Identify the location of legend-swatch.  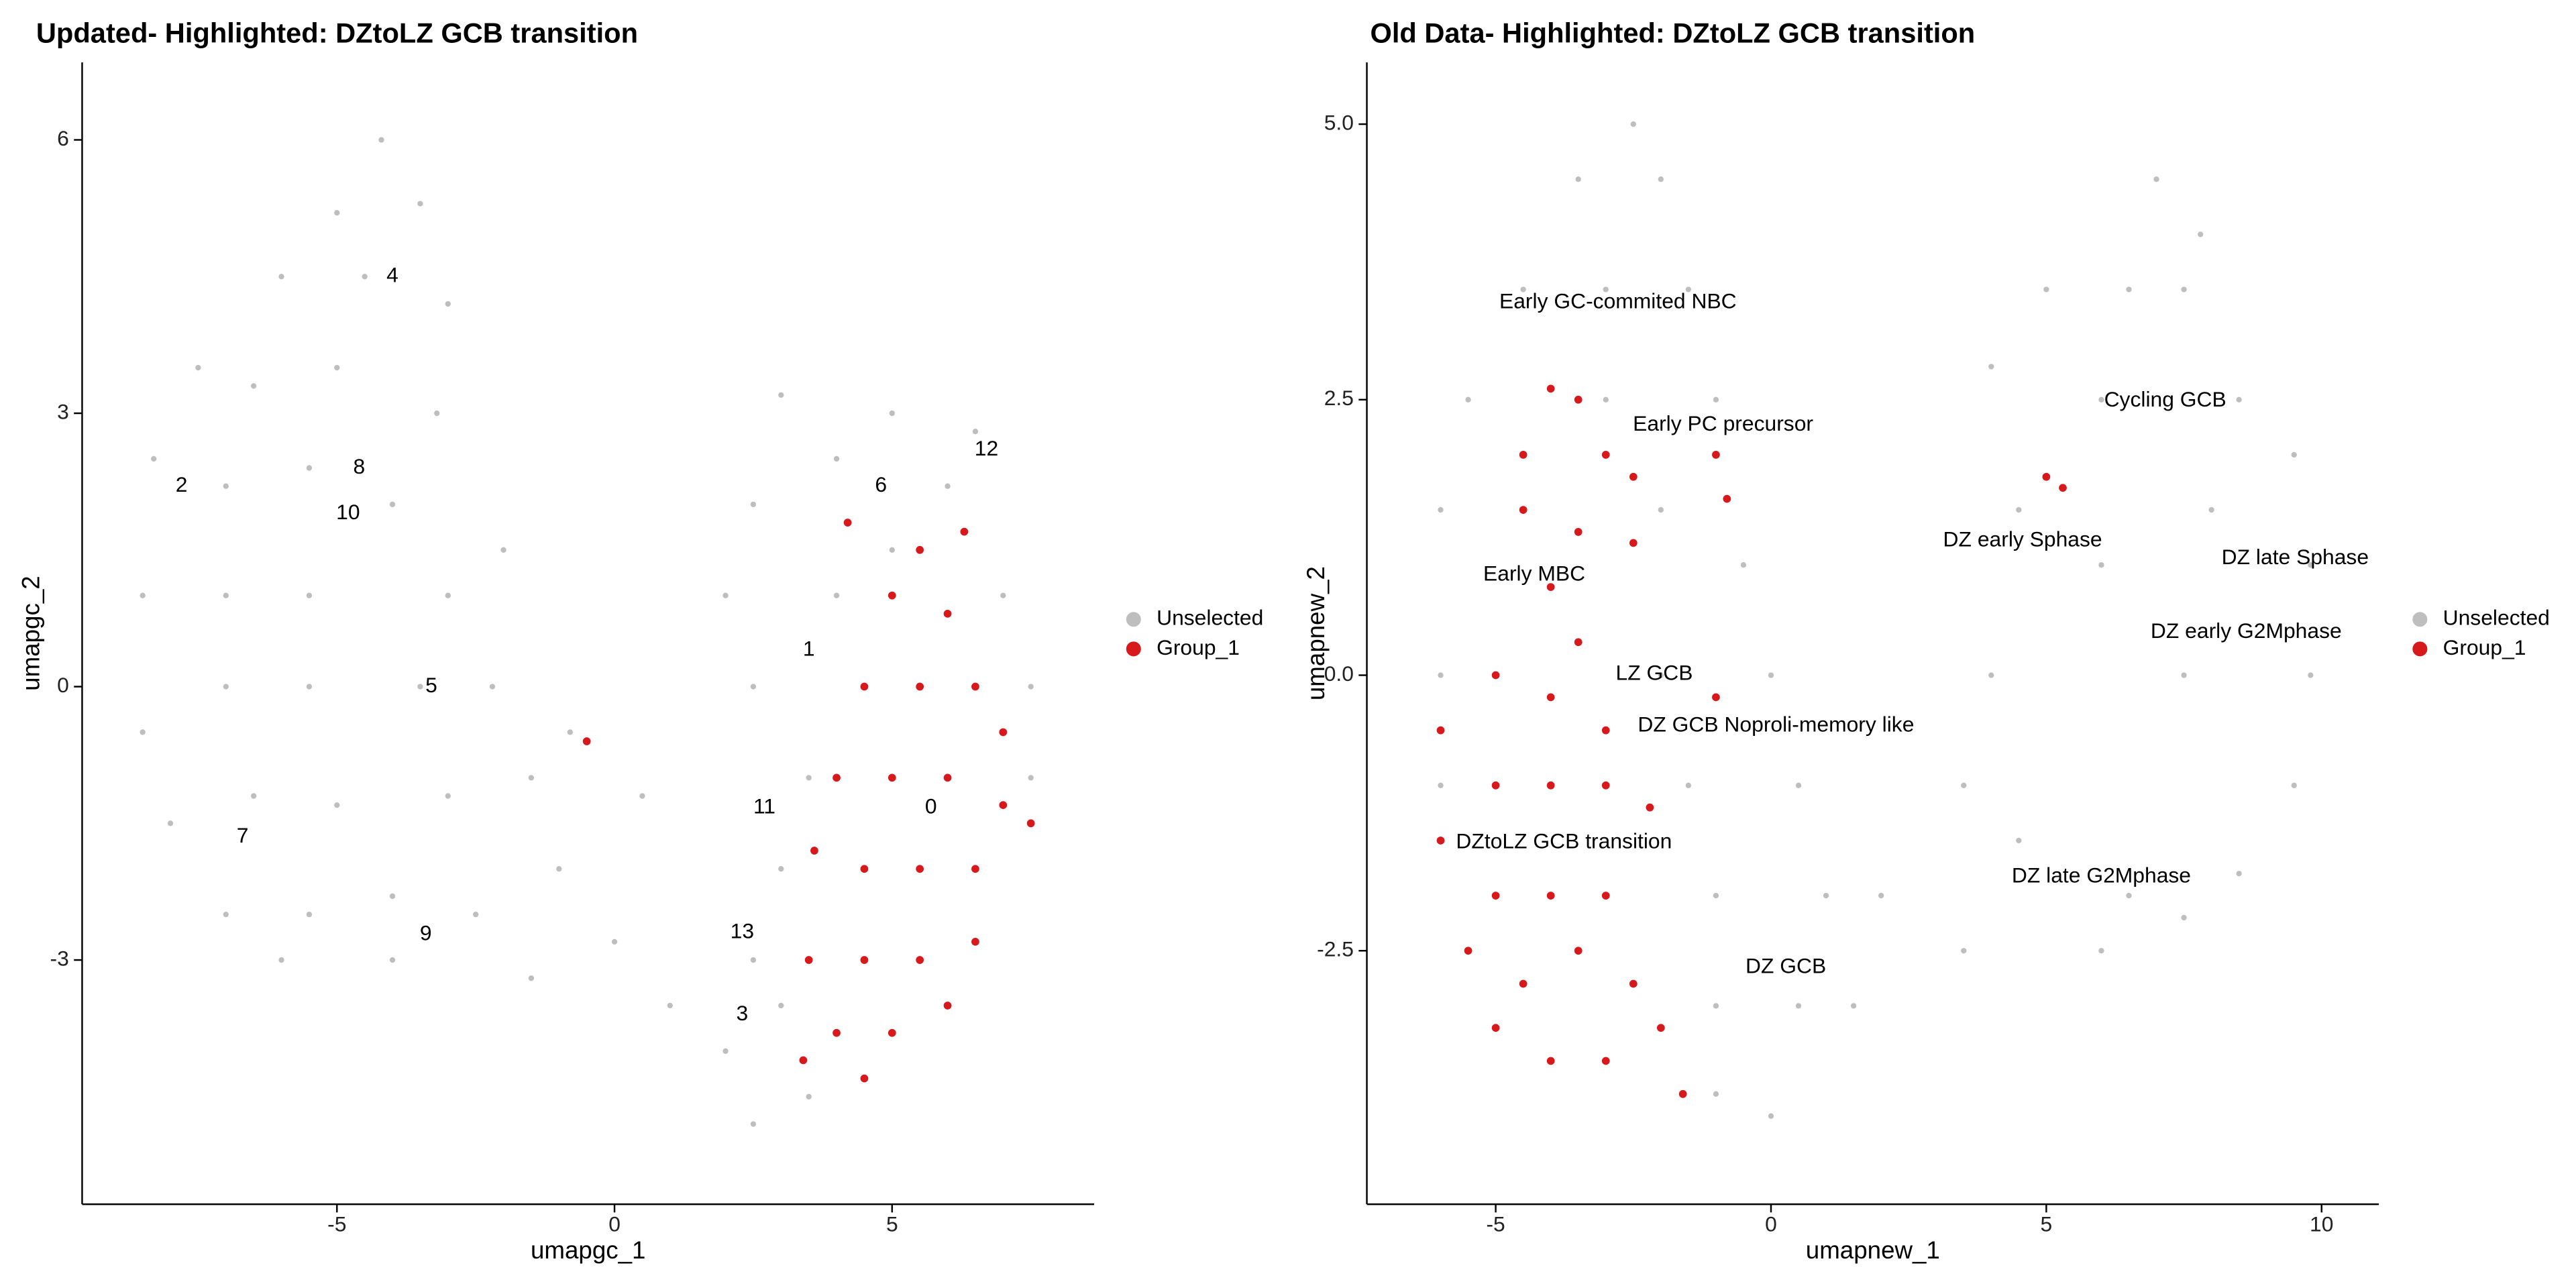
(2420, 619).